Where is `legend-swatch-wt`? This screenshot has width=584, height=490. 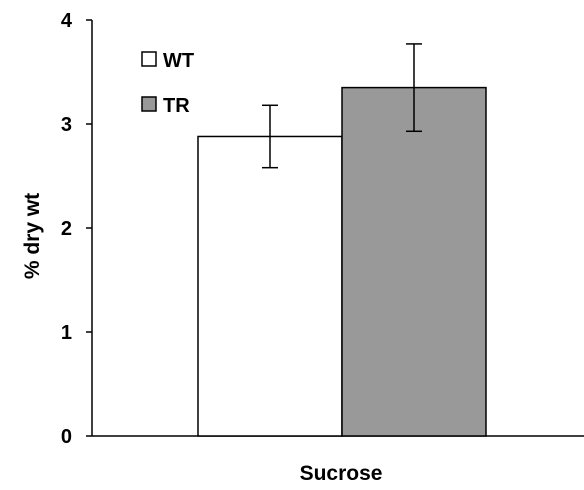 legend-swatch-wt is located at coordinates (149, 59).